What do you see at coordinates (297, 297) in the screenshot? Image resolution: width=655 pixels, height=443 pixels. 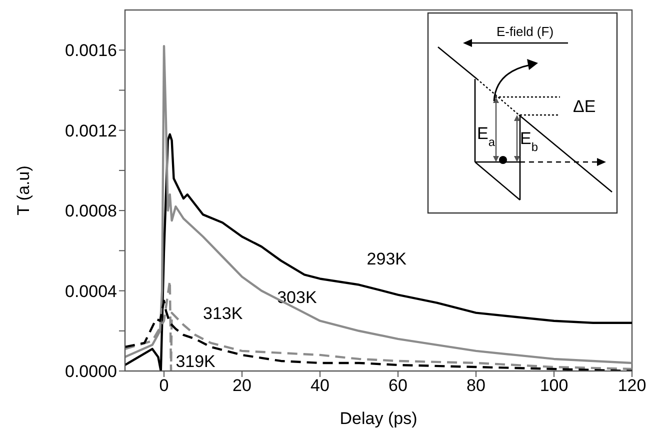 I see `series-label: 303K` at bounding box center [297, 297].